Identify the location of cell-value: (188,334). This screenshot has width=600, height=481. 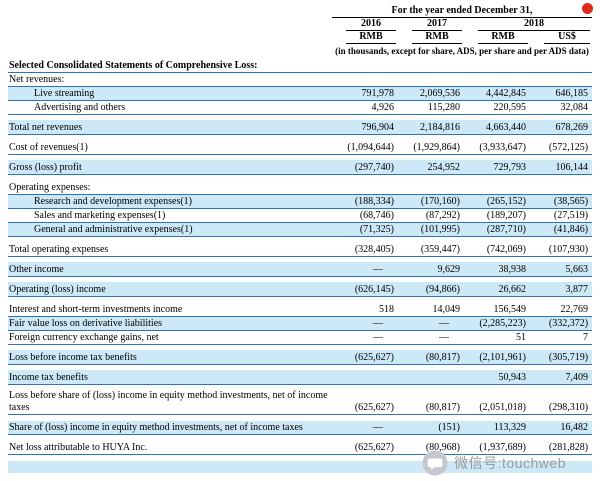
(365, 201).